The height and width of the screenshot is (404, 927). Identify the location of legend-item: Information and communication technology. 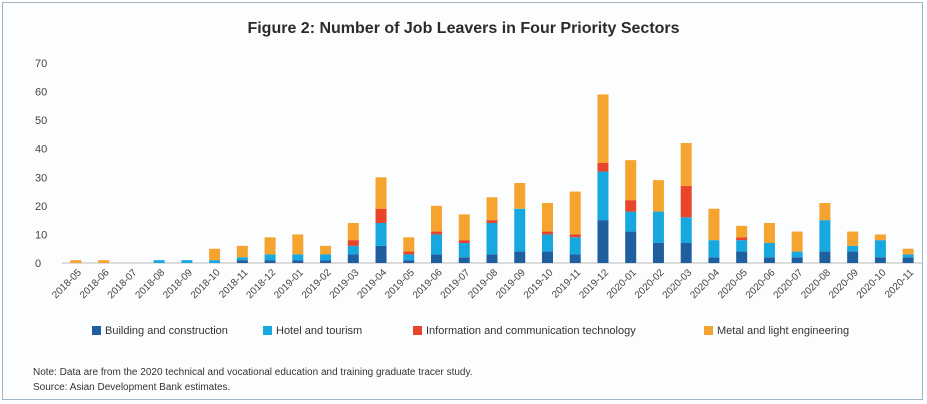
(524, 331).